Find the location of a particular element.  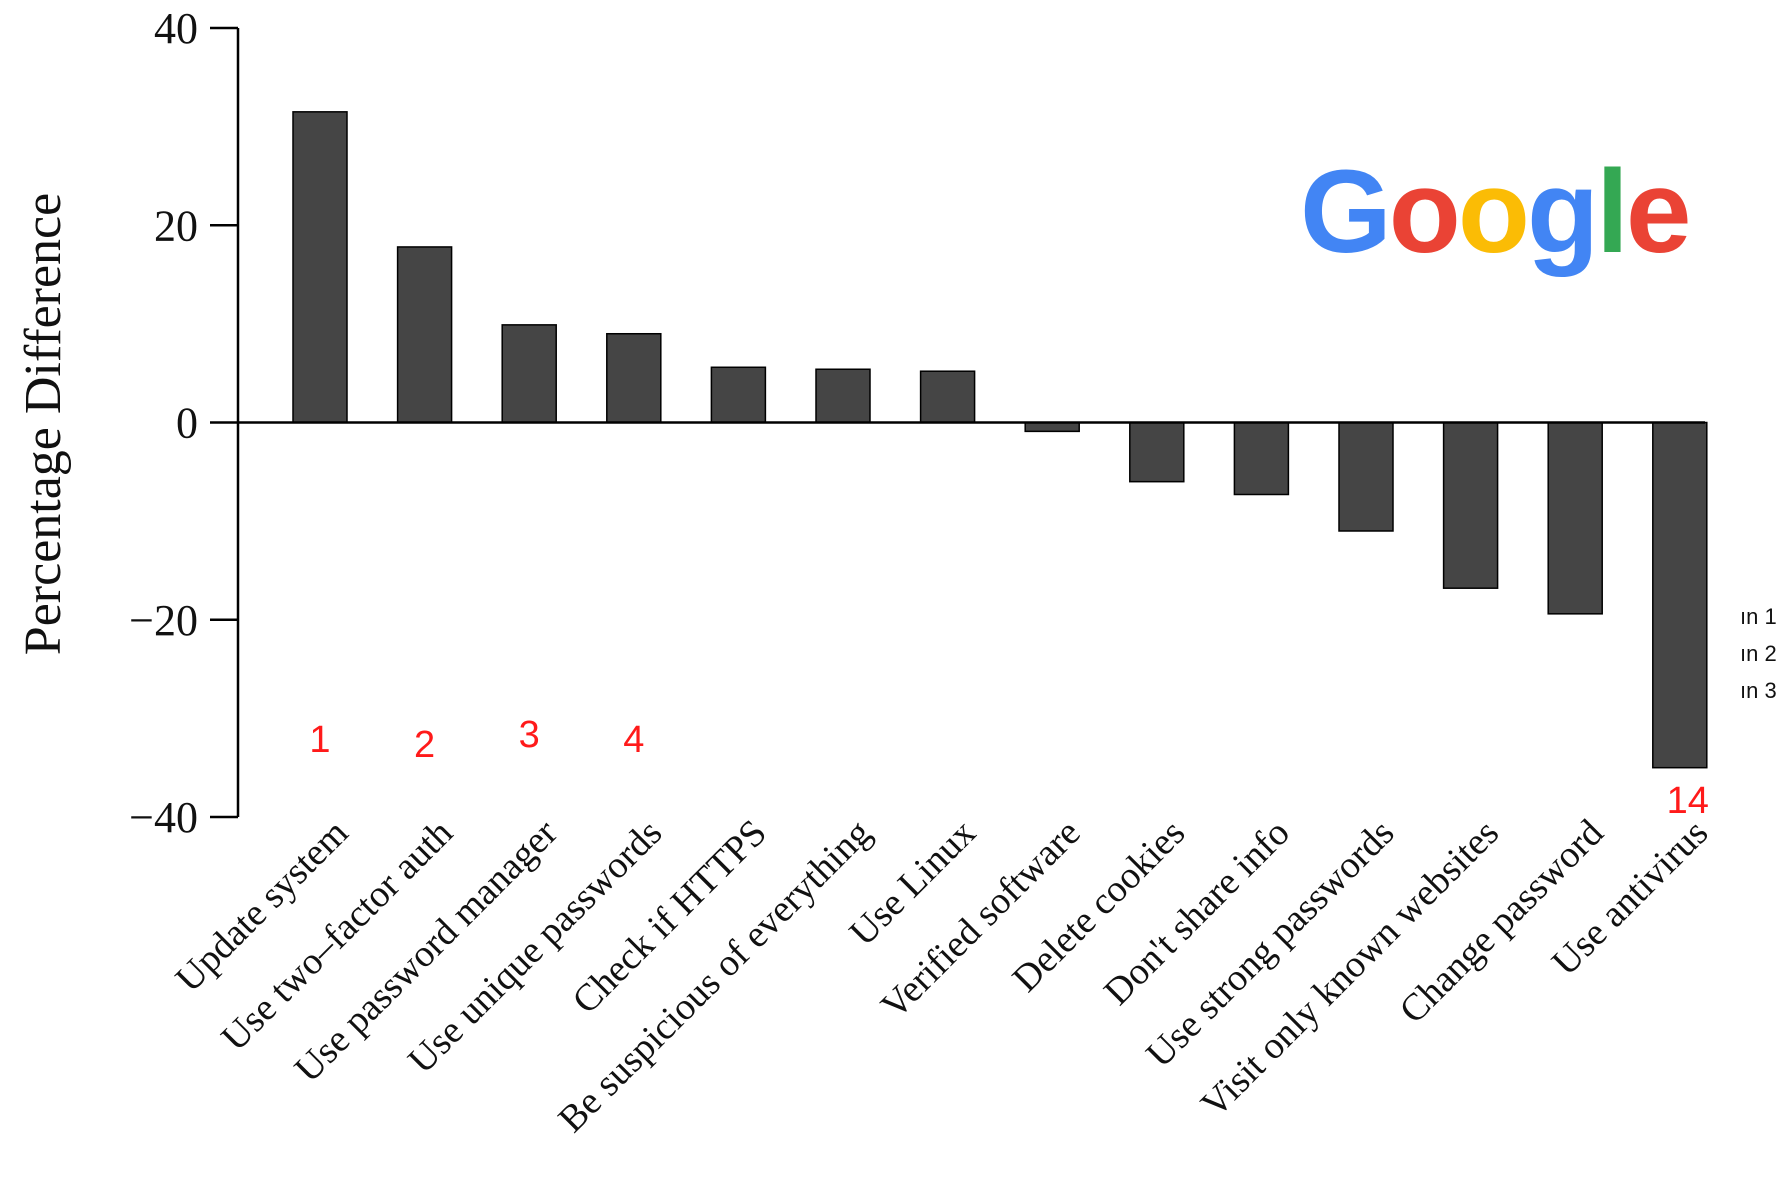

side-notes: ın 1 ın 2 ın 3 is located at coordinates (1758, 653).